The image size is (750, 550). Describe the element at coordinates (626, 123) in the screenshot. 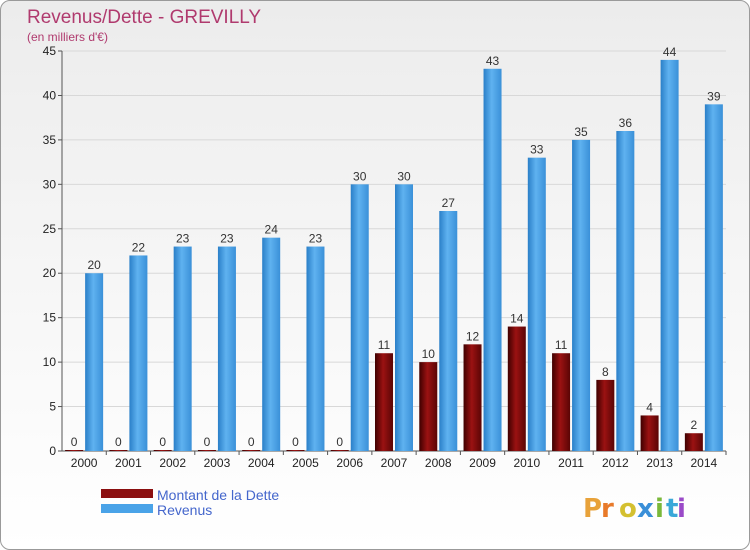

I see `data-label: 36` at that location.